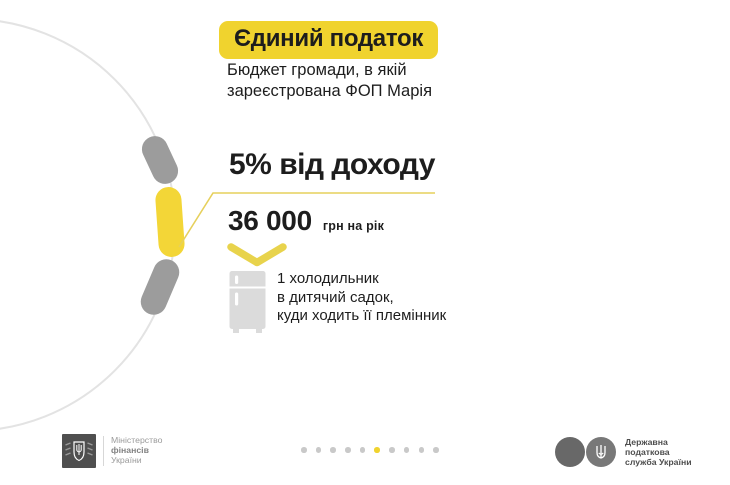  What do you see at coordinates (370, 450) in the screenshot?
I see `pagination-dots` at bounding box center [370, 450].